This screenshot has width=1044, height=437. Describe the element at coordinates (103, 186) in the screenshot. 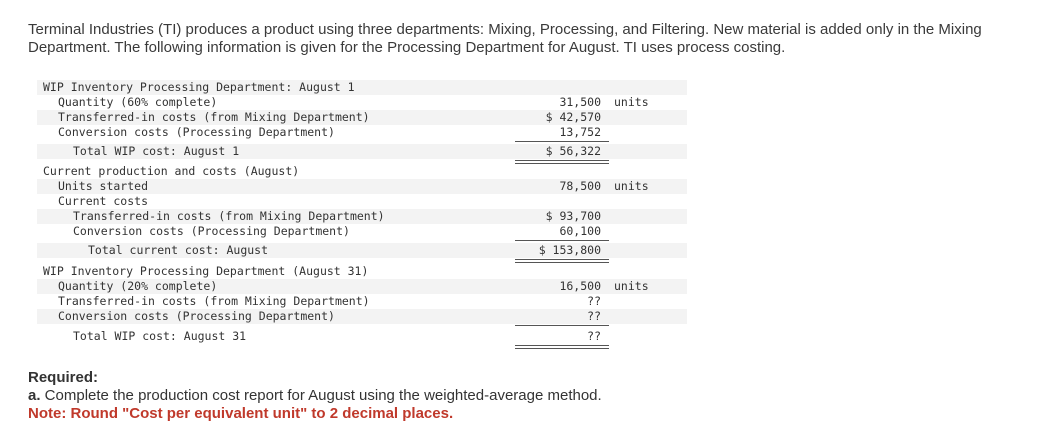

I see `row-label: Units started` at that location.